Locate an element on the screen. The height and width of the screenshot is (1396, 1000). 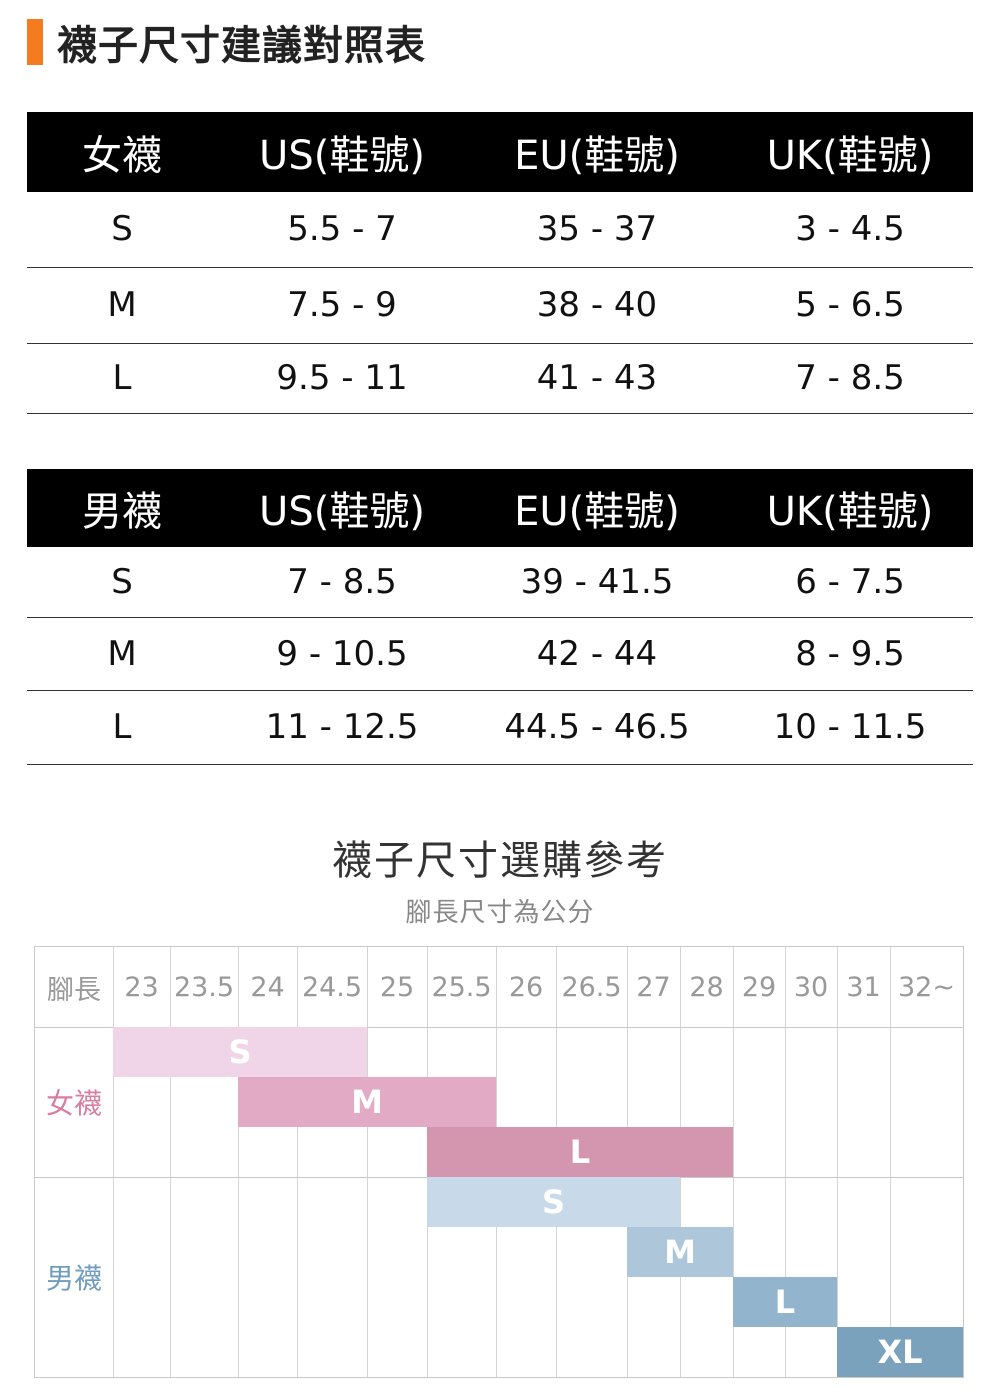
page-title: 襪子尺寸建議對照表 is located at coordinates (241, 46).